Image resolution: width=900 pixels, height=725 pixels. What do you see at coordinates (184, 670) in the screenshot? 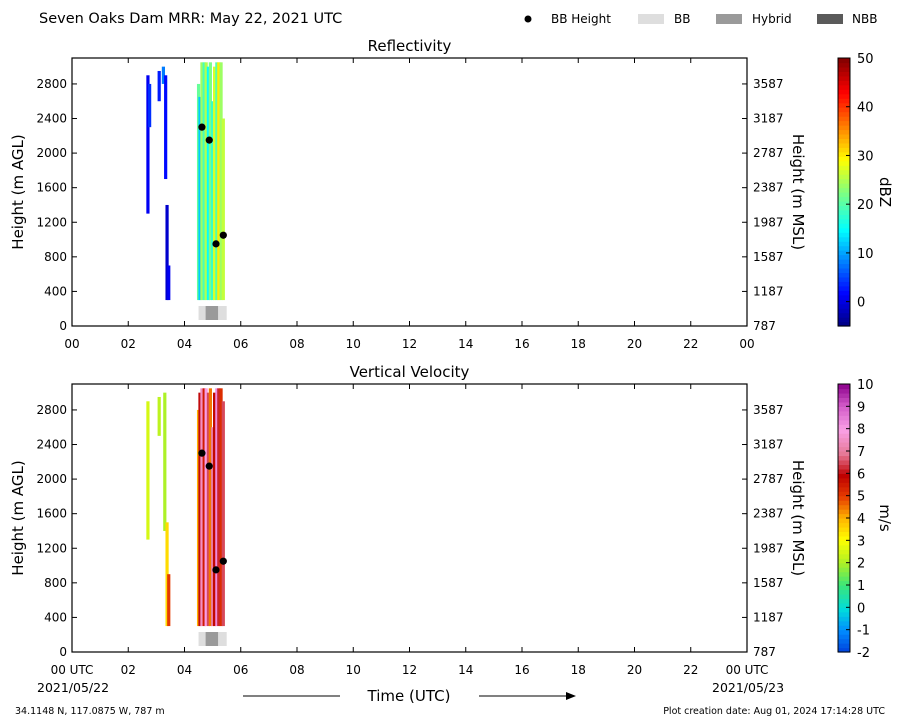
I see `x-tick-label: 04` at bounding box center [184, 670].